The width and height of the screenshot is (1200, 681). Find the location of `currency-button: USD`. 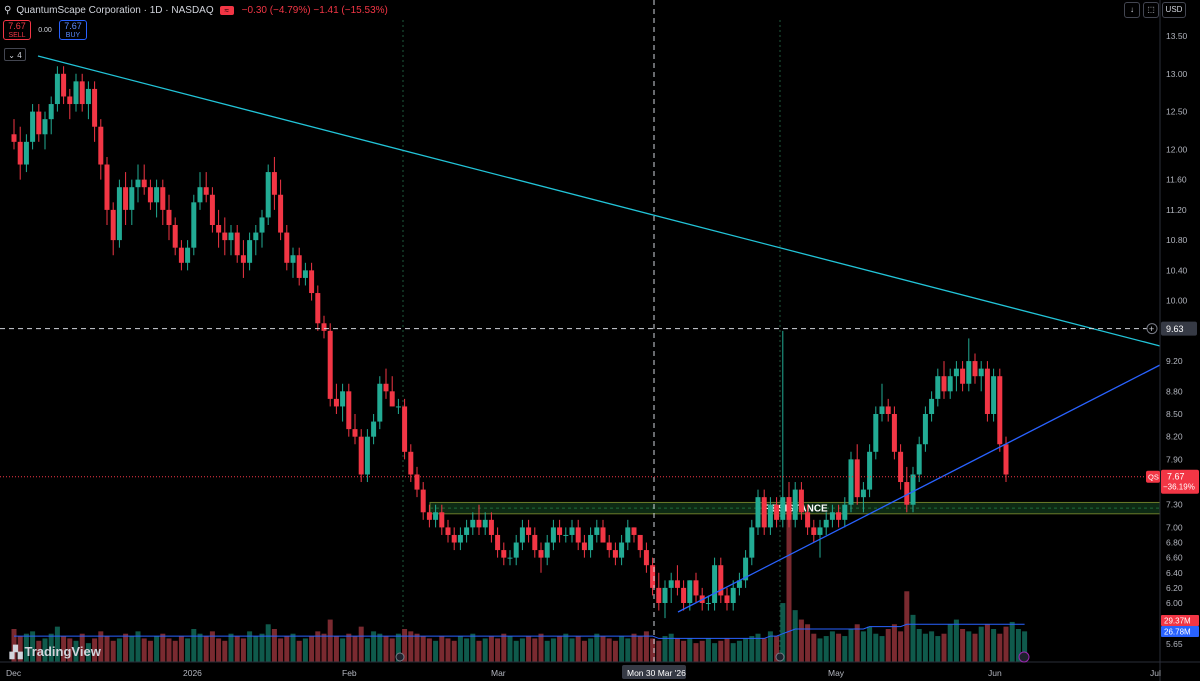

currency-button: USD is located at coordinates (1174, 10).